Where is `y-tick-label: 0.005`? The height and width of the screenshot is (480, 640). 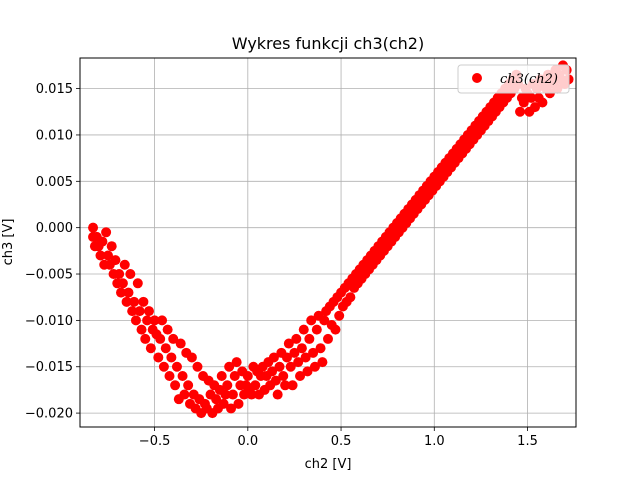
y-tick-label: 0.005 is located at coordinates (54, 182).